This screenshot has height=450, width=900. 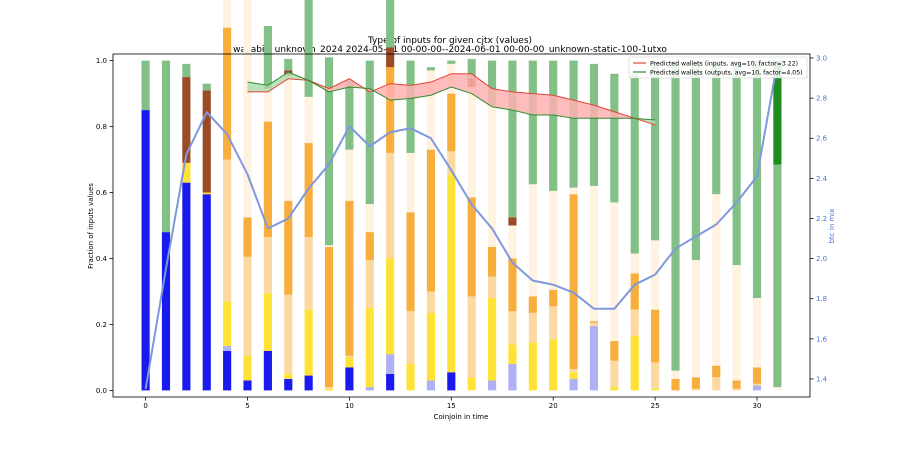 What do you see at coordinates (145, 406) in the screenshot?
I see `x-tick-label-0: 0` at bounding box center [145, 406].